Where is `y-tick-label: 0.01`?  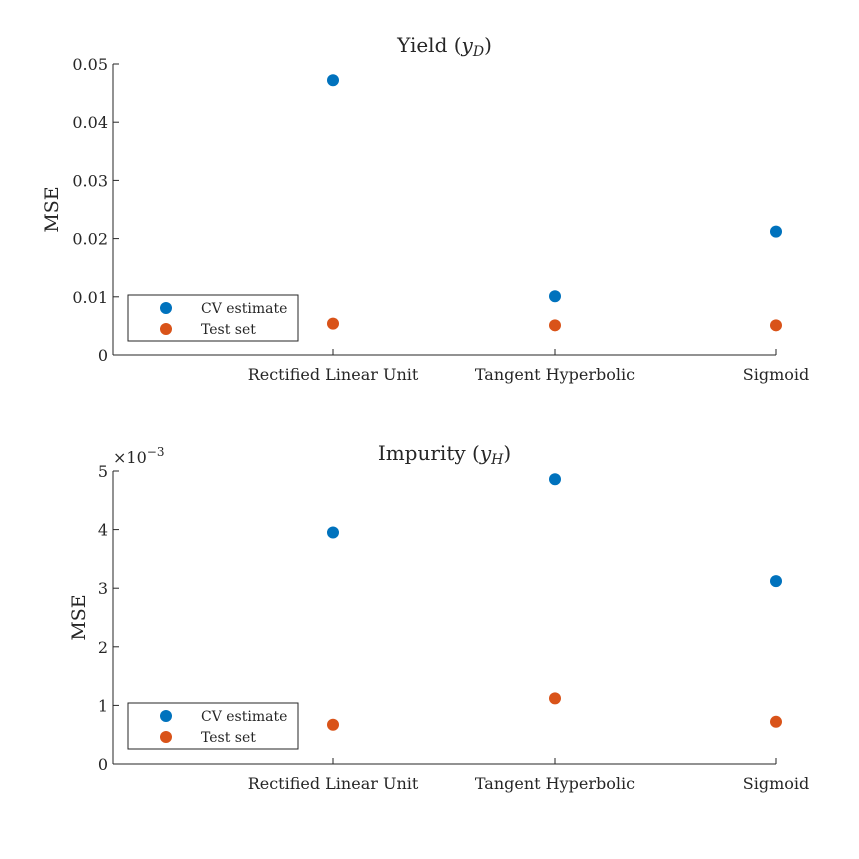 y-tick-label: 0.01 is located at coordinates (90, 297).